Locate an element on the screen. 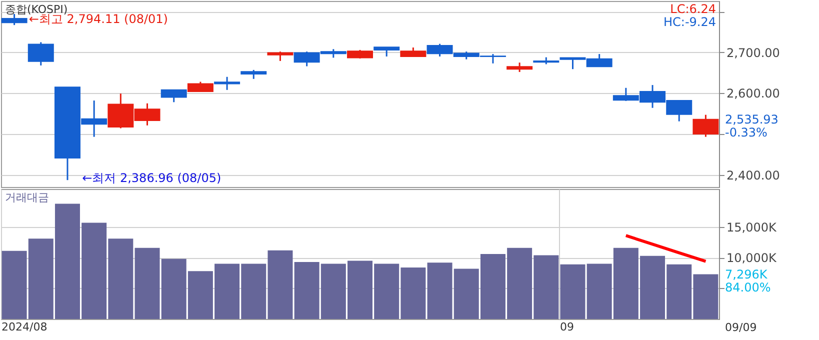 The width and height of the screenshot is (819, 340). annotation: ←최저 2,386.96 (08/05) is located at coordinates (152, 178).